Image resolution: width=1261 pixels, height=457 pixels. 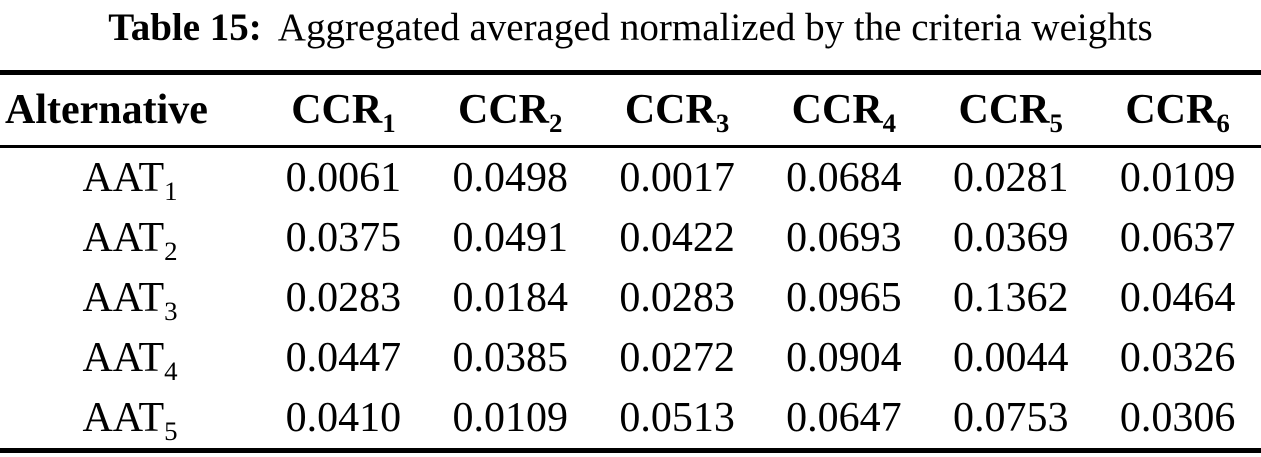 What do you see at coordinates (677, 358) in the screenshot?
I see `table-cell: 0.0272` at bounding box center [677, 358].